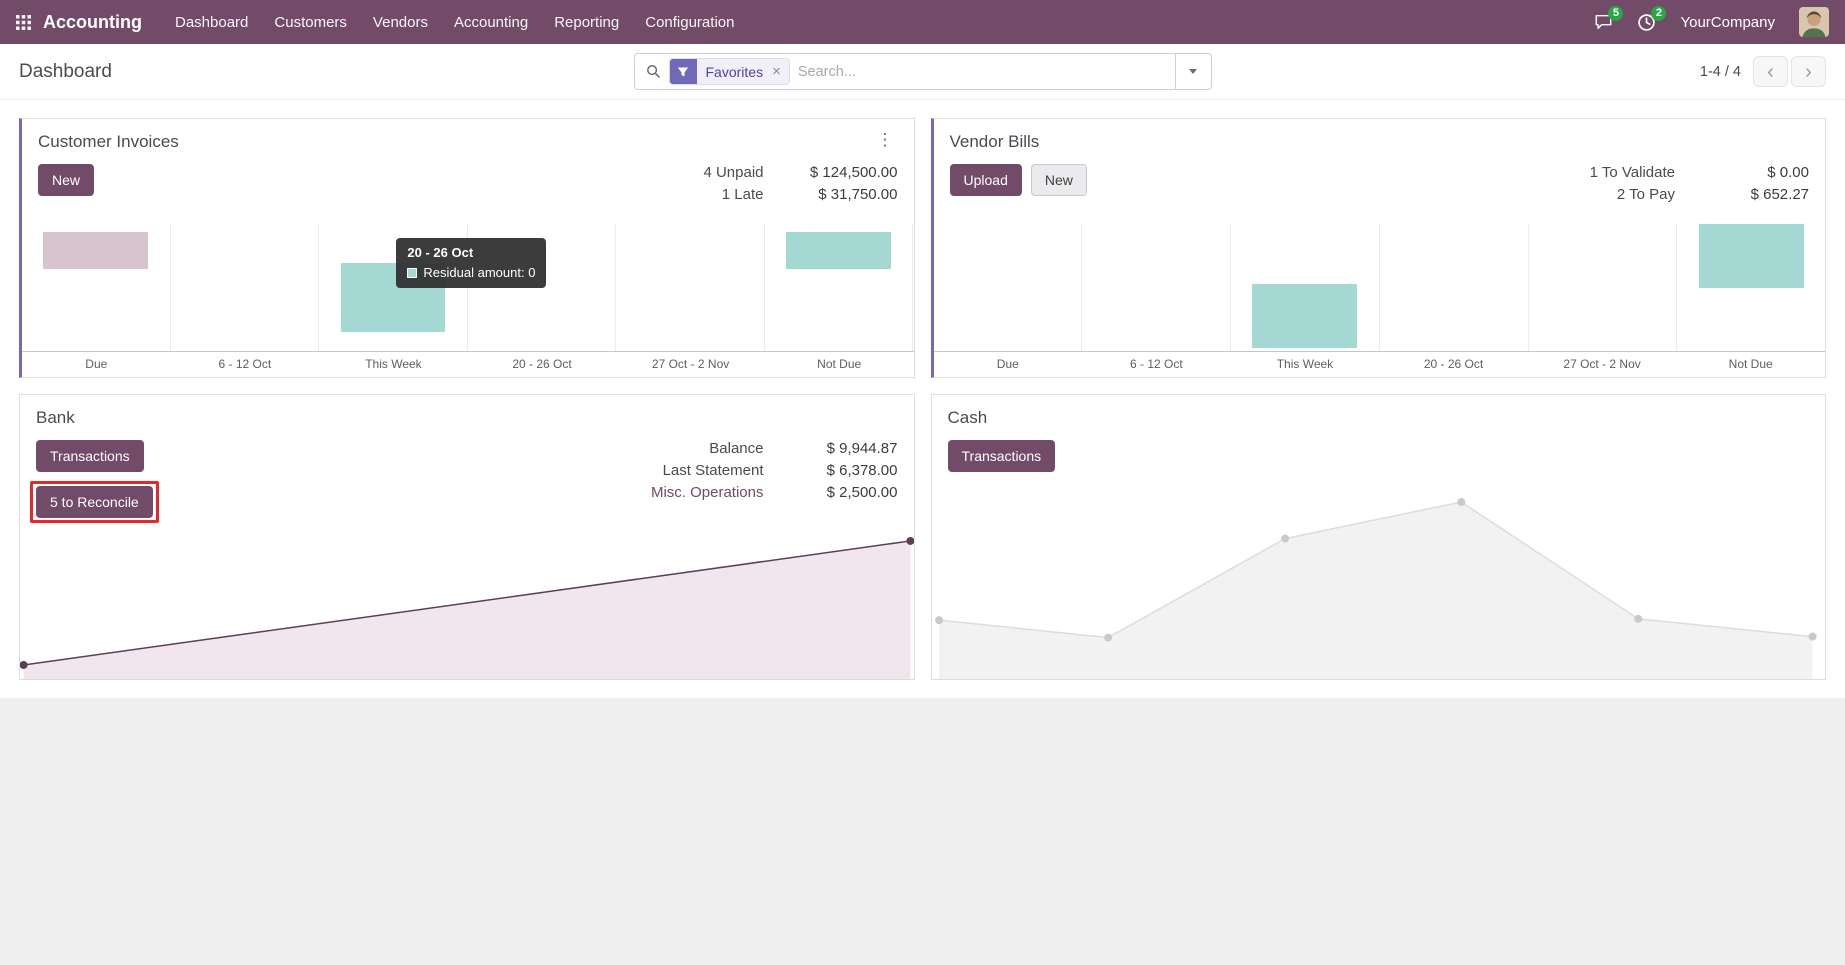  Describe the element at coordinates (1001, 456) in the screenshot. I see `cash-transactions-button: Transactions` at that location.